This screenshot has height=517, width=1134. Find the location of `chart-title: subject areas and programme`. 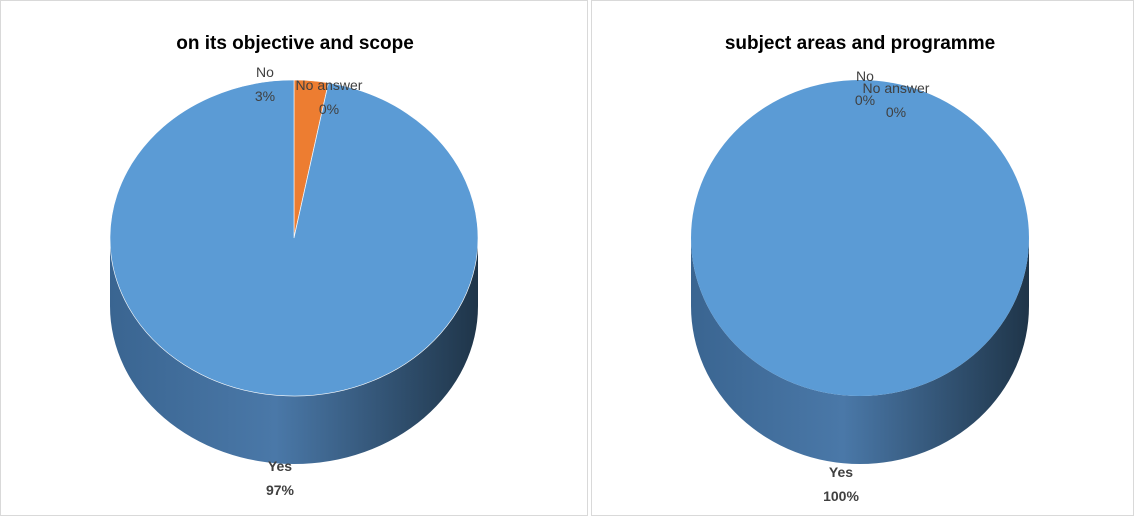

chart-title: subject areas and programme is located at coordinates (860, 43).